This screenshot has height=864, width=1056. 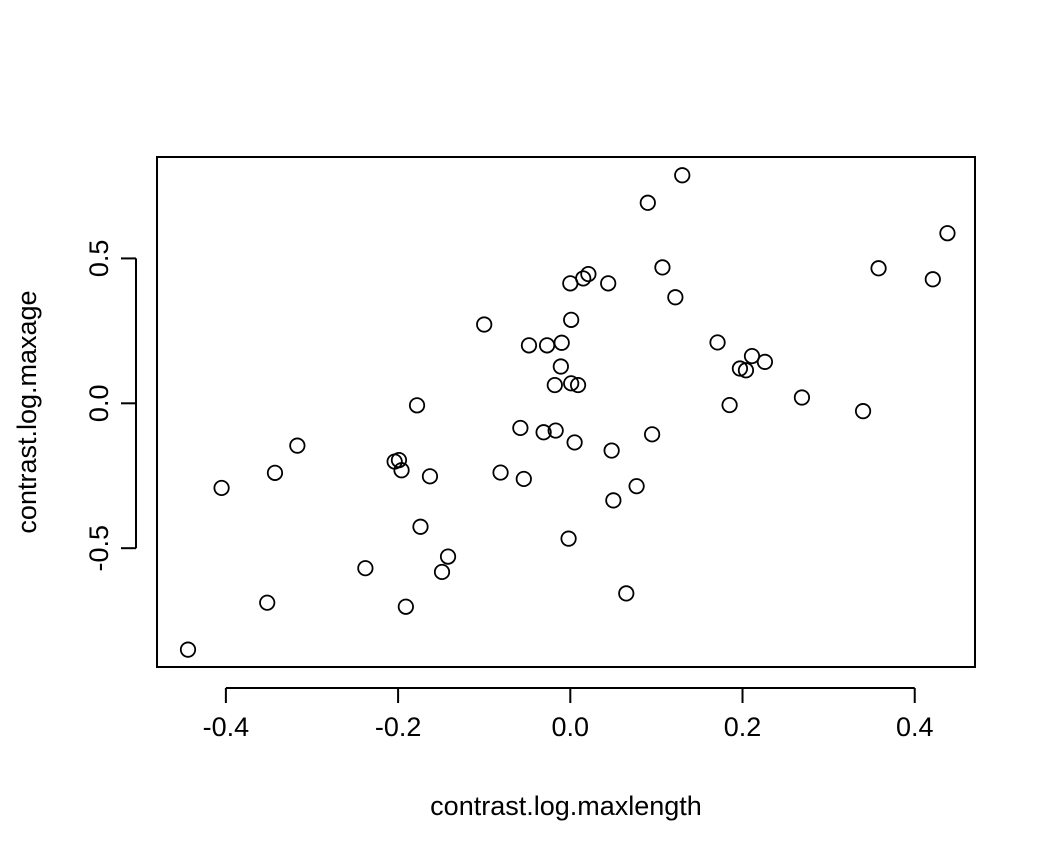 I want to click on x-tick-label: 0.2, so click(x=743, y=727).